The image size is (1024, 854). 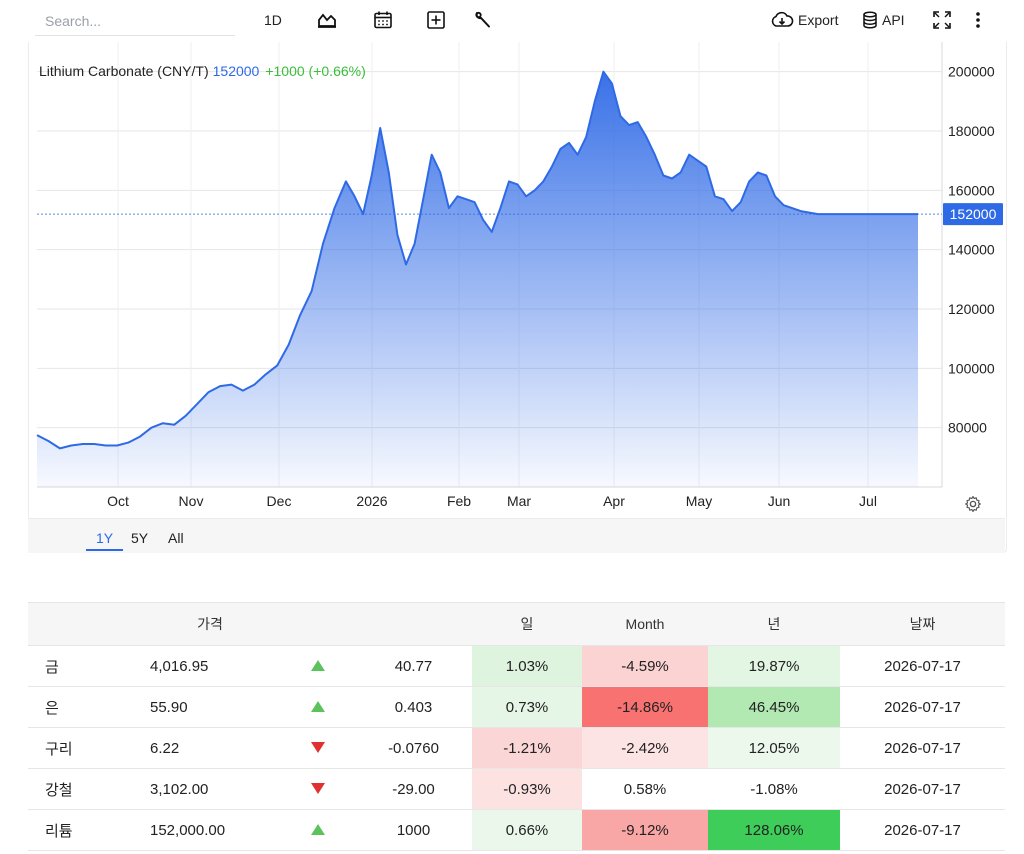 What do you see at coordinates (699, 501) in the screenshot?
I see `x-tick-label: May` at bounding box center [699, 501].